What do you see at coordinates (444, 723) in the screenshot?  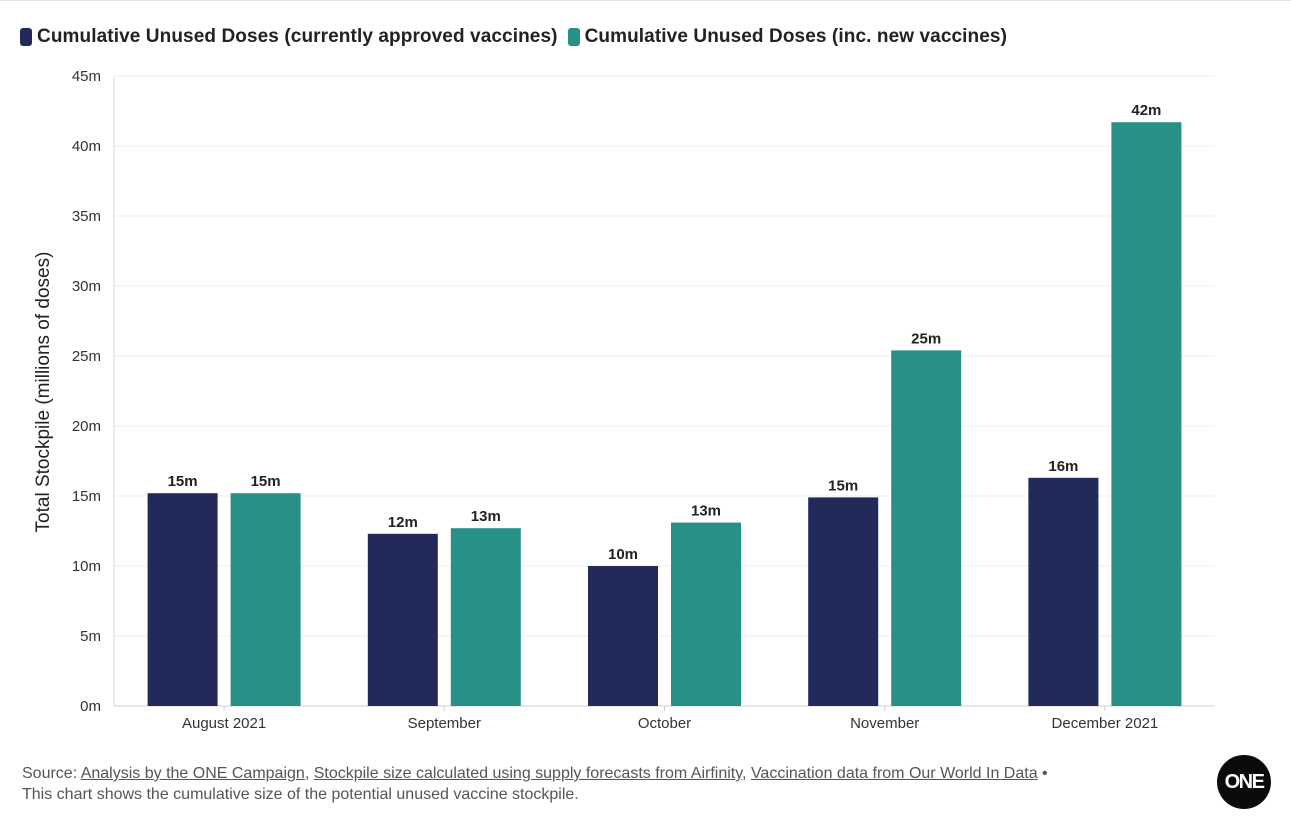 I see `x-tick-label: September` at bounding box center [444, 723].